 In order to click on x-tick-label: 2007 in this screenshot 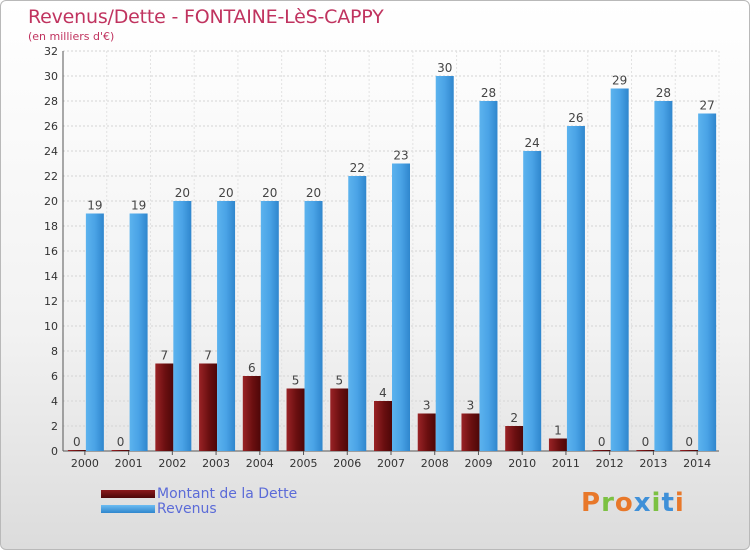, I will do `click(391, 463)`.